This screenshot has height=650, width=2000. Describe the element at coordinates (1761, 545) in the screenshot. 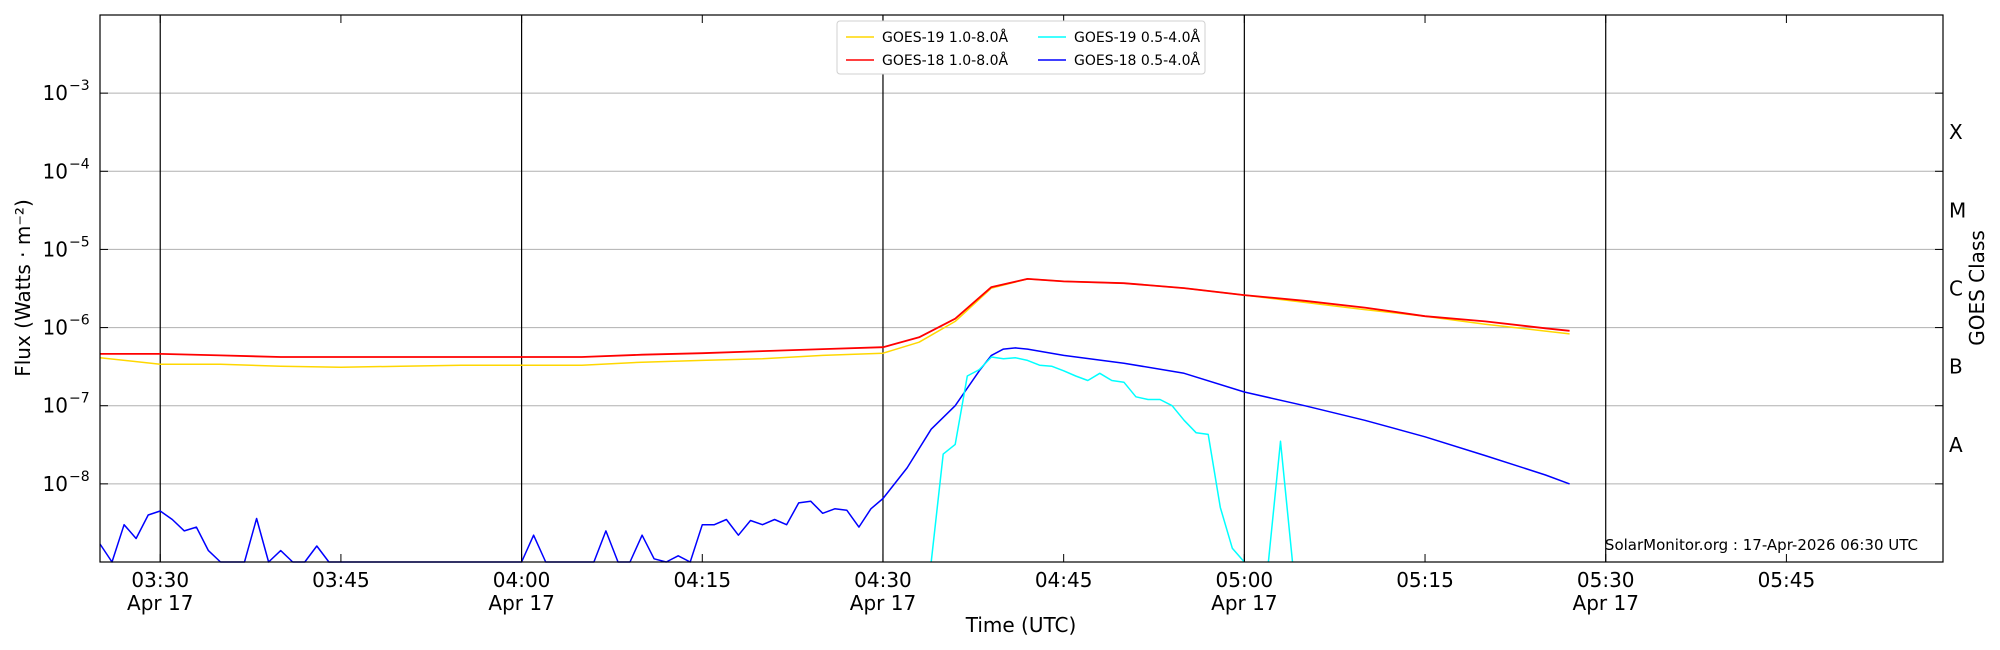

I see `watermark: SolarMonitor.org : 17-Apr-2026 06:30 UTC` at that location.